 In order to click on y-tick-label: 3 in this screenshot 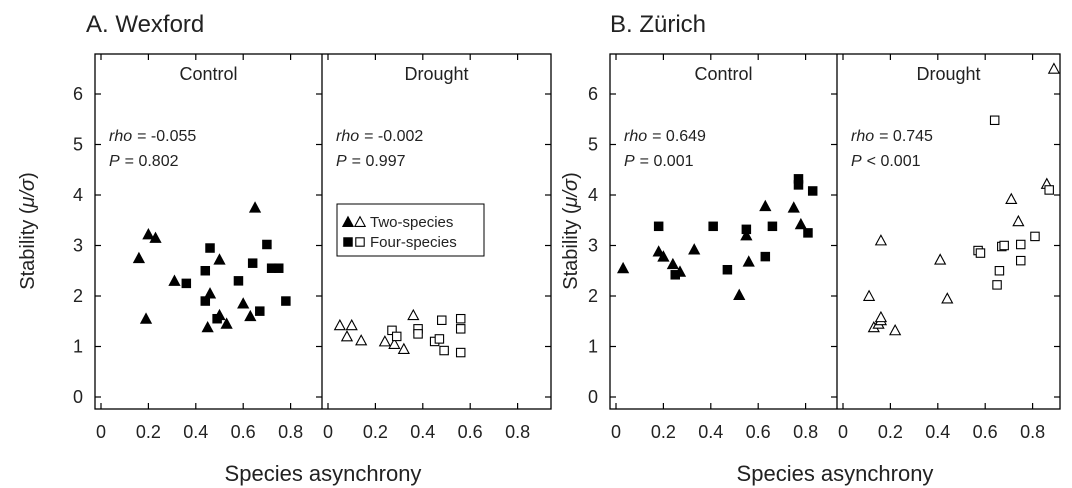, I will do `click(78, 246)`.